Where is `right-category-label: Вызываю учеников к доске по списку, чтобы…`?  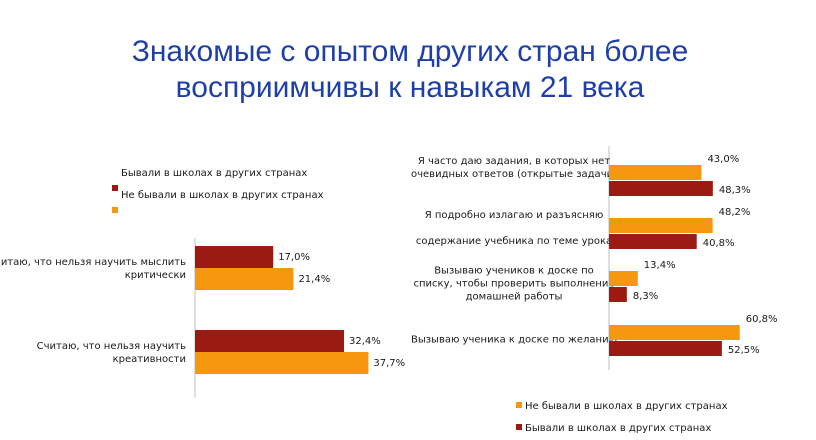 right-category-label: Вызываю учеников к доске по списку, чтобы… is located at coordinates (514, 284).